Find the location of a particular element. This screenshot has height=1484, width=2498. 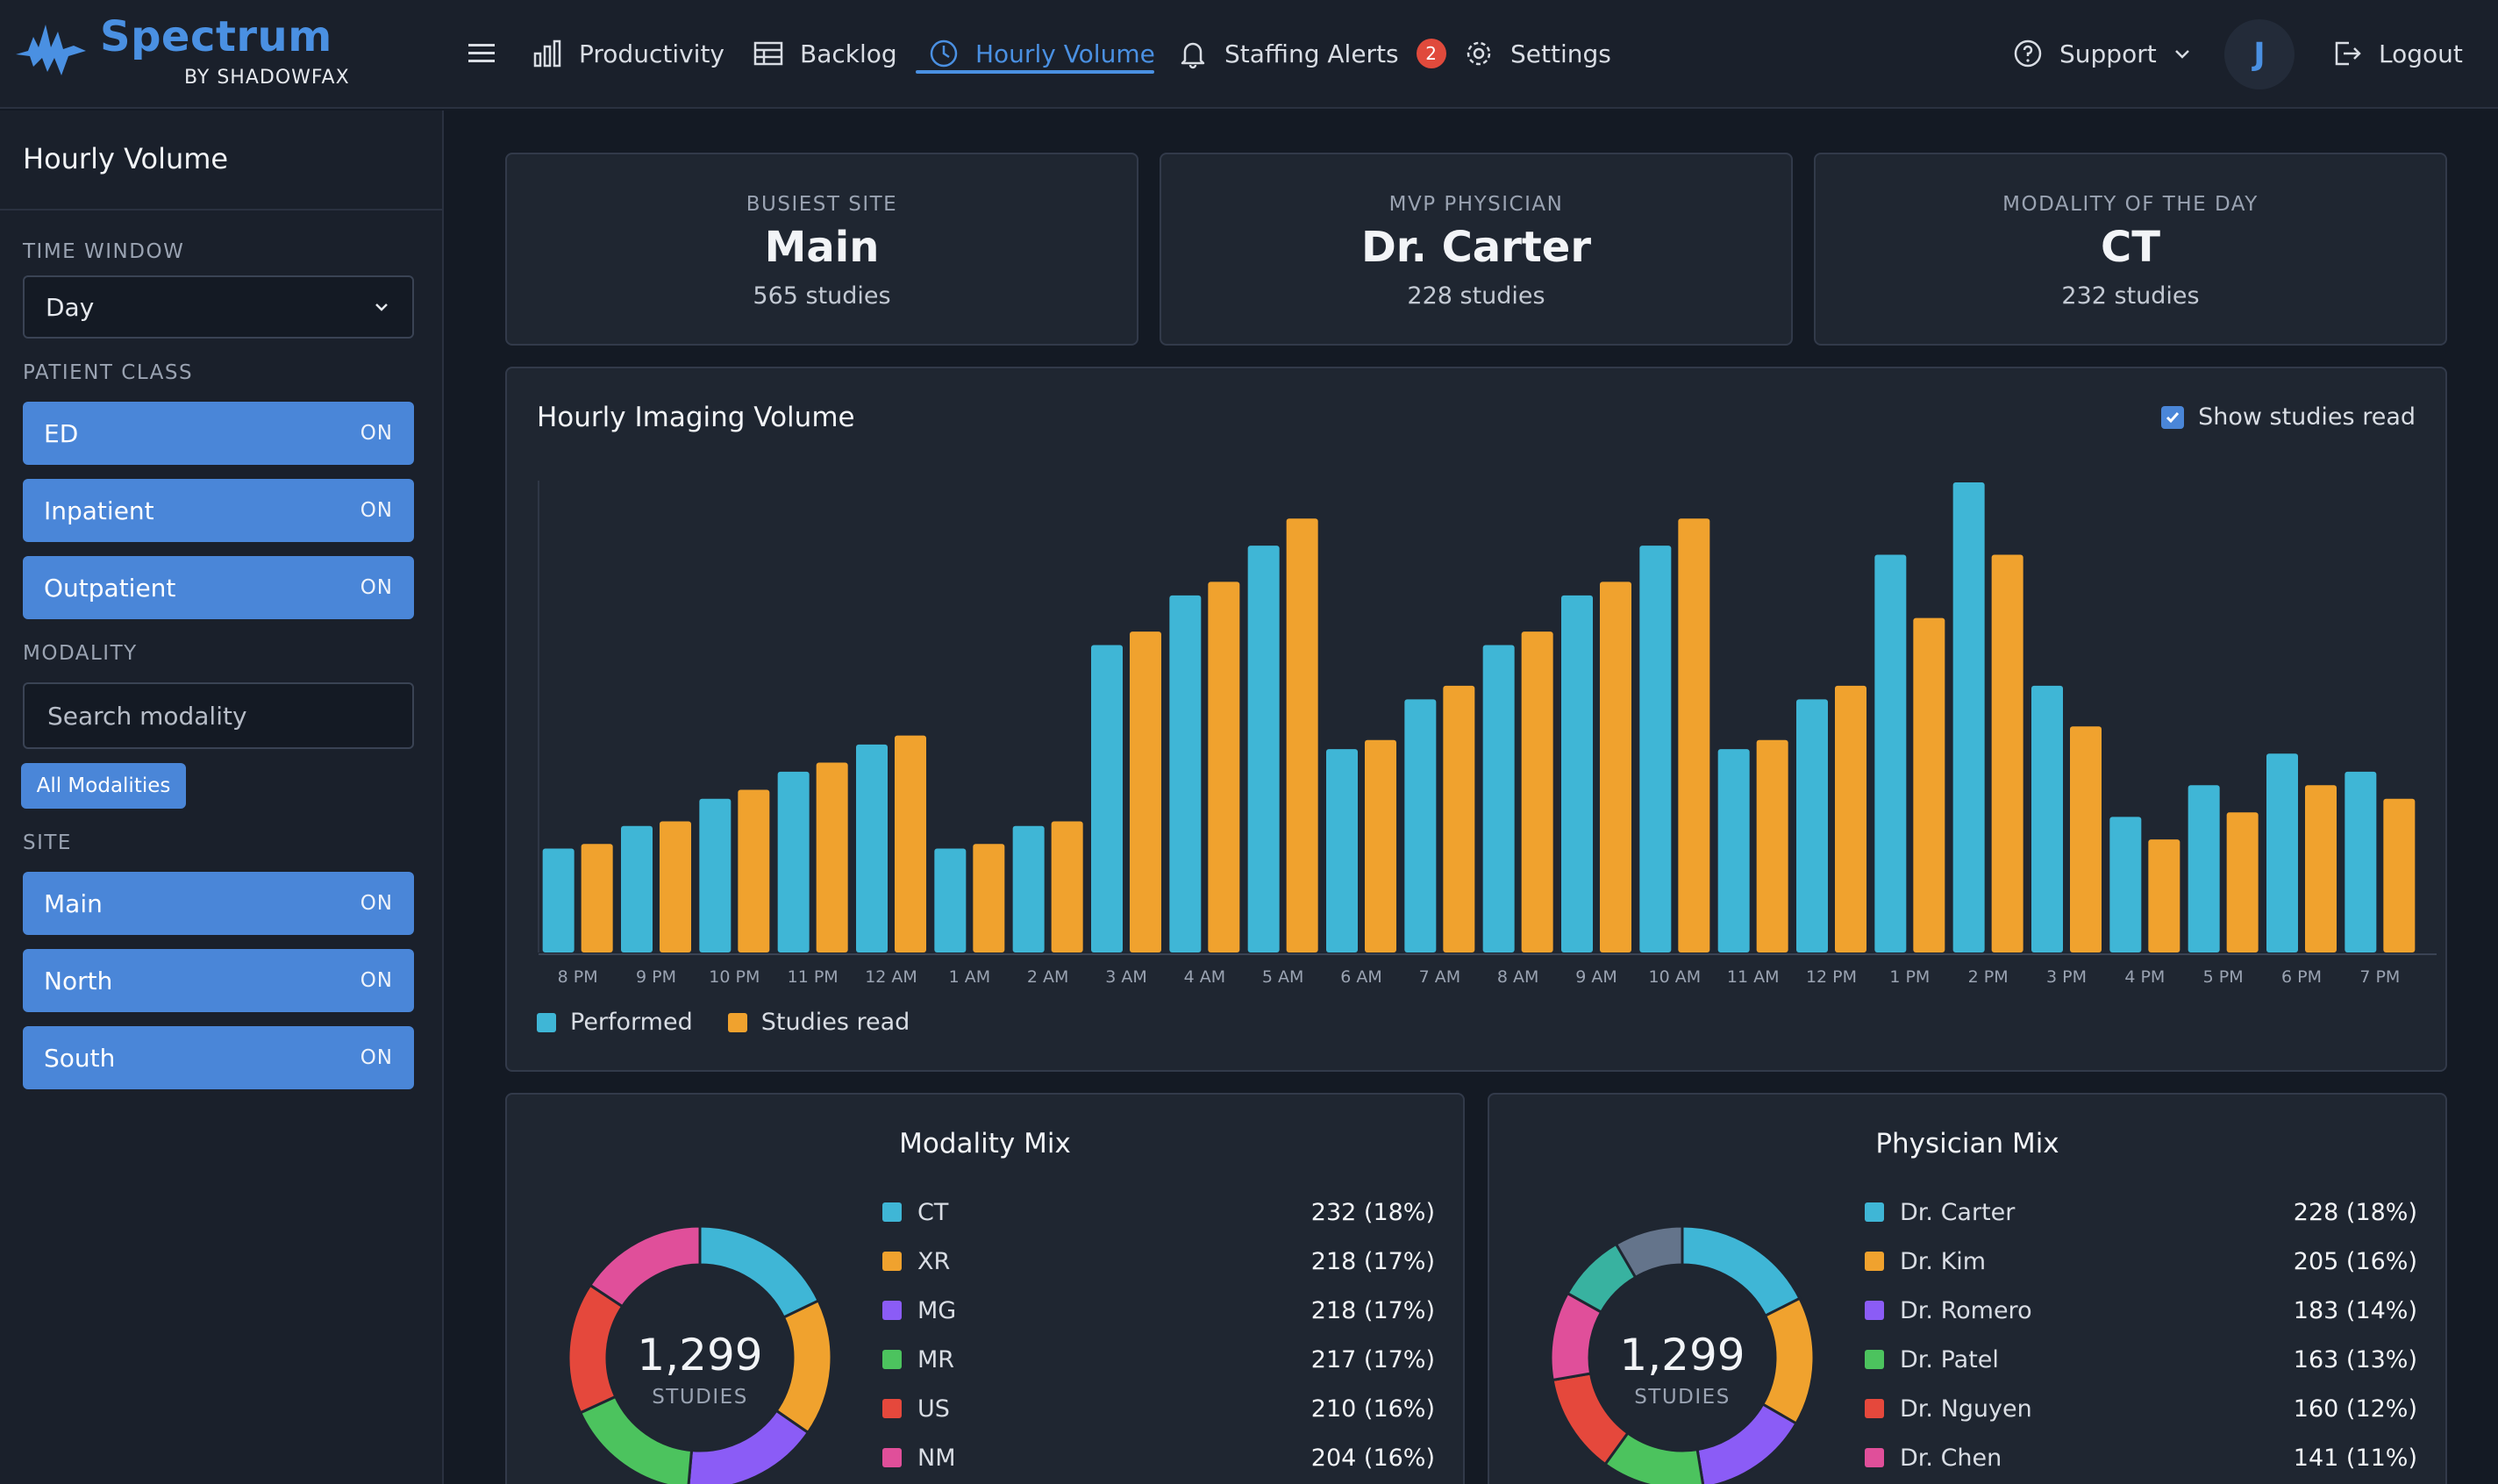

hamburger-menu-icon is located at coordinates (482, 54).